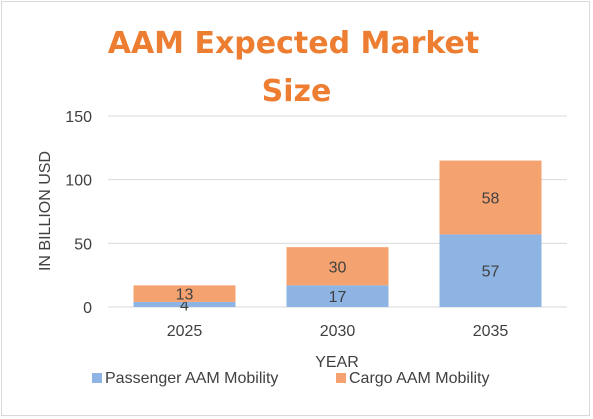 The image size is (593, 419). Describe the element at coordinates (78, 117) in the screenshot. I see `y-tick-label-150: 150` at that location.